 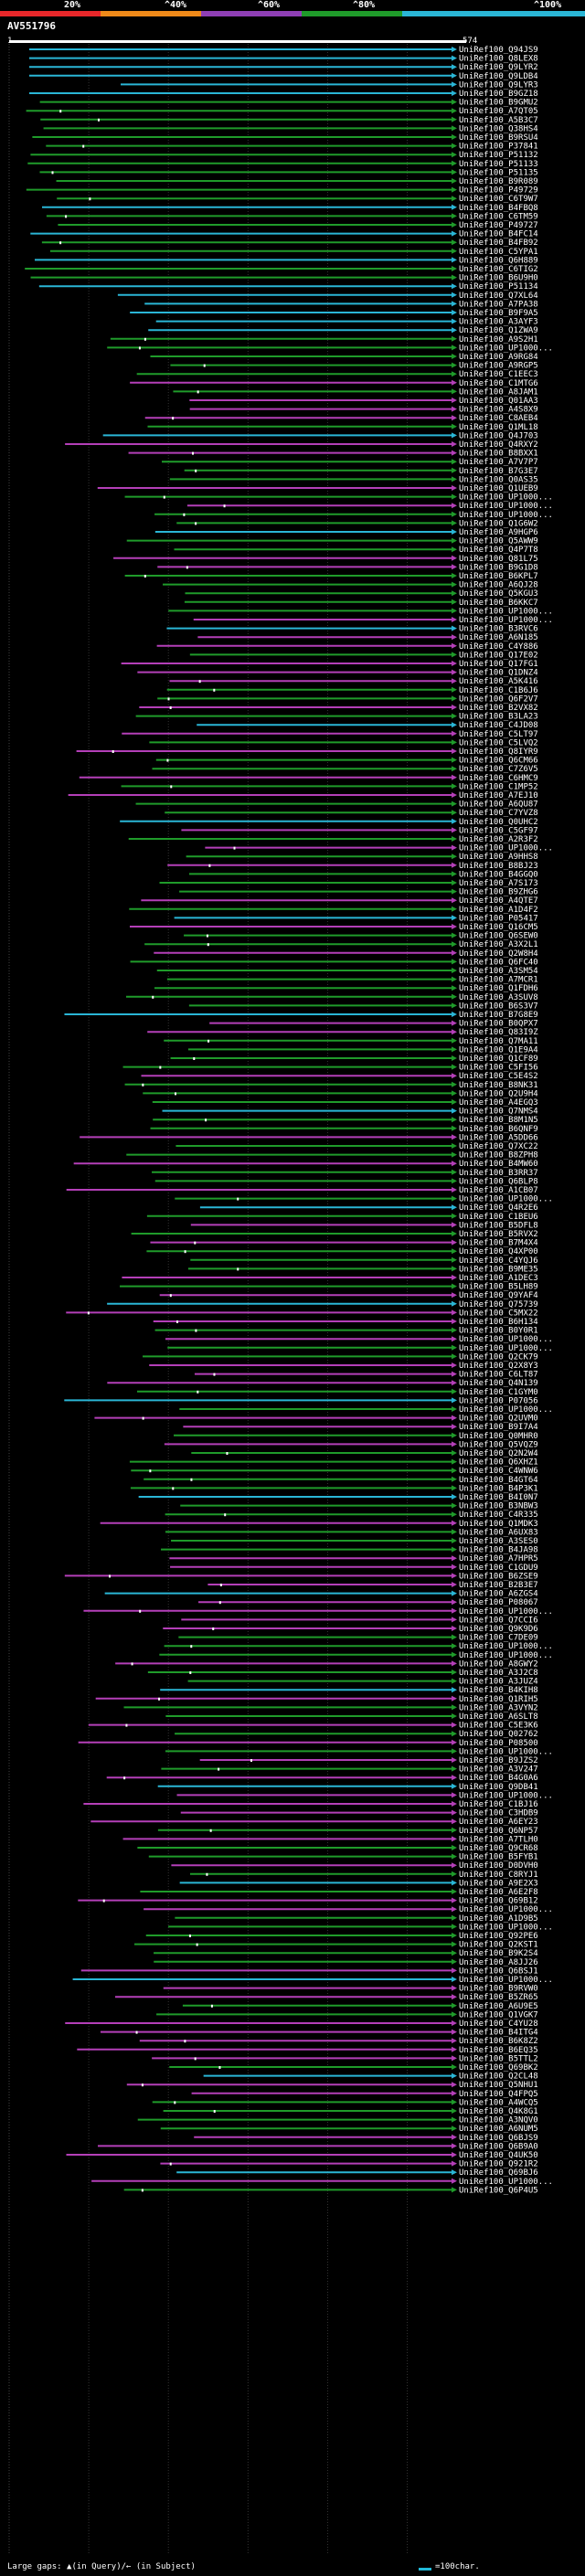 I want to click on hit-label: UniRef100_Q17E02, so click(x=499, y=655).